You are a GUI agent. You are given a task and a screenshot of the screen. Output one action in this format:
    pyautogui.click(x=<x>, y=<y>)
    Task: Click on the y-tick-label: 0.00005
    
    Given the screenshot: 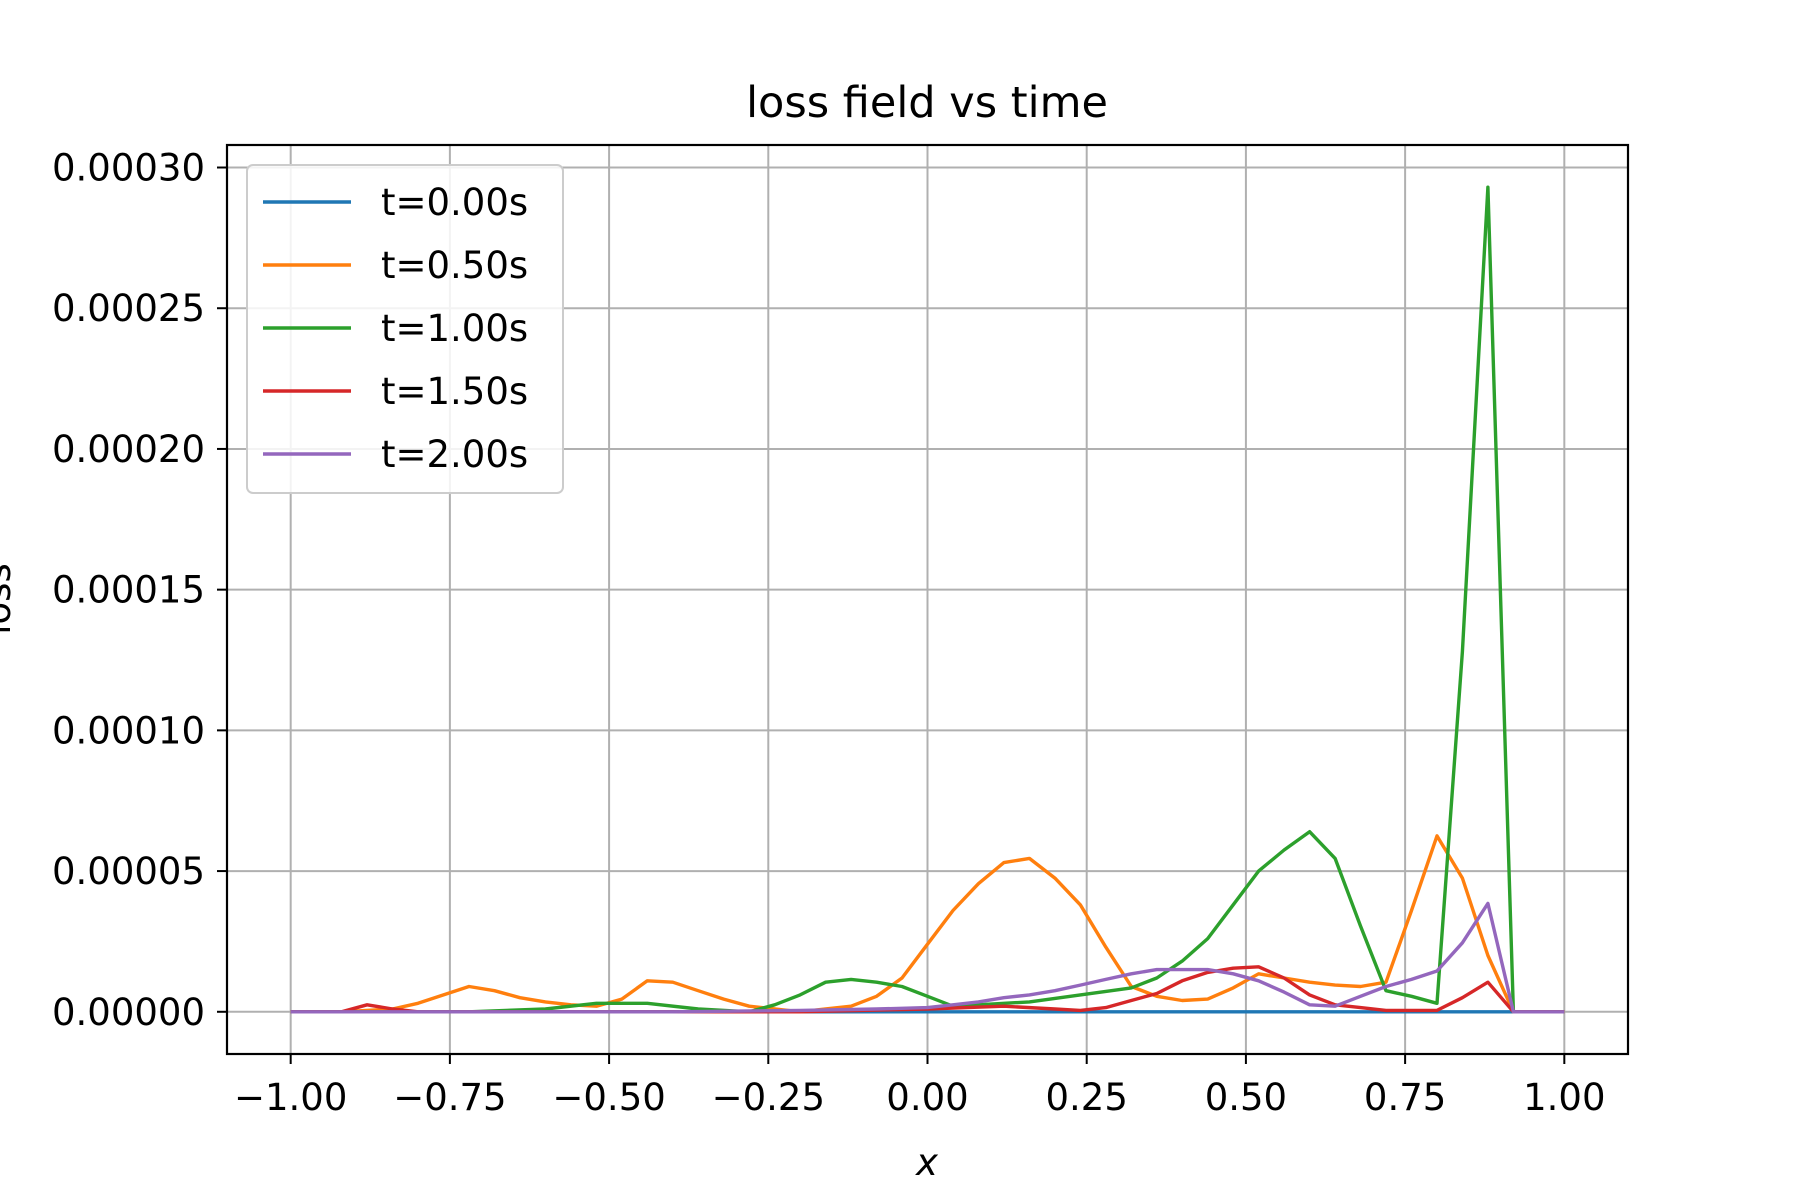 What is the action you would take?
    pyautogui.click(x=128, y=871)
    